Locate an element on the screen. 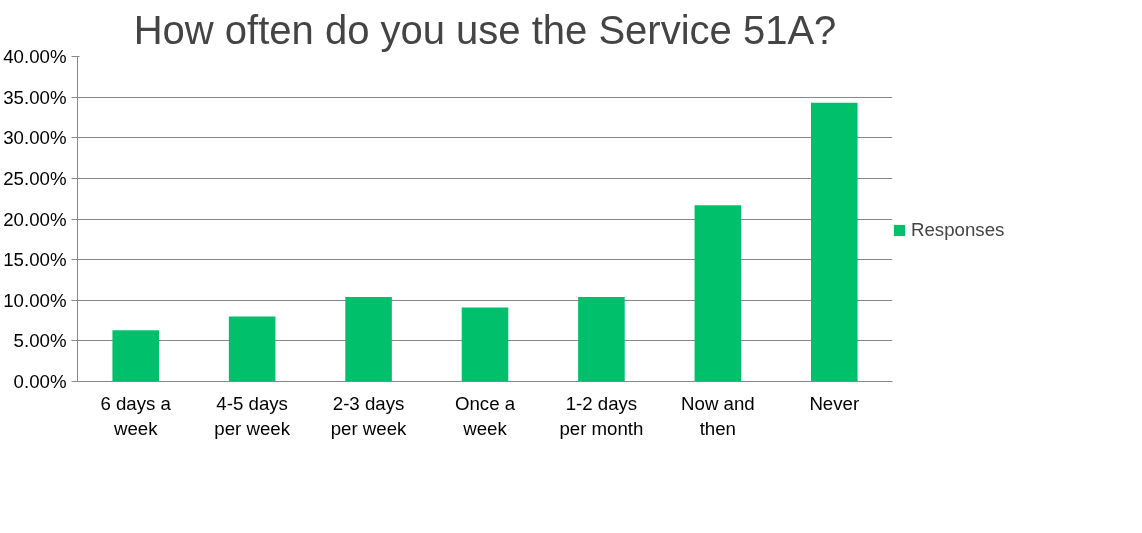 This screenshot has height=533, width=1142. y-tick-label: 25.00% is located at coordinates (35, 178).